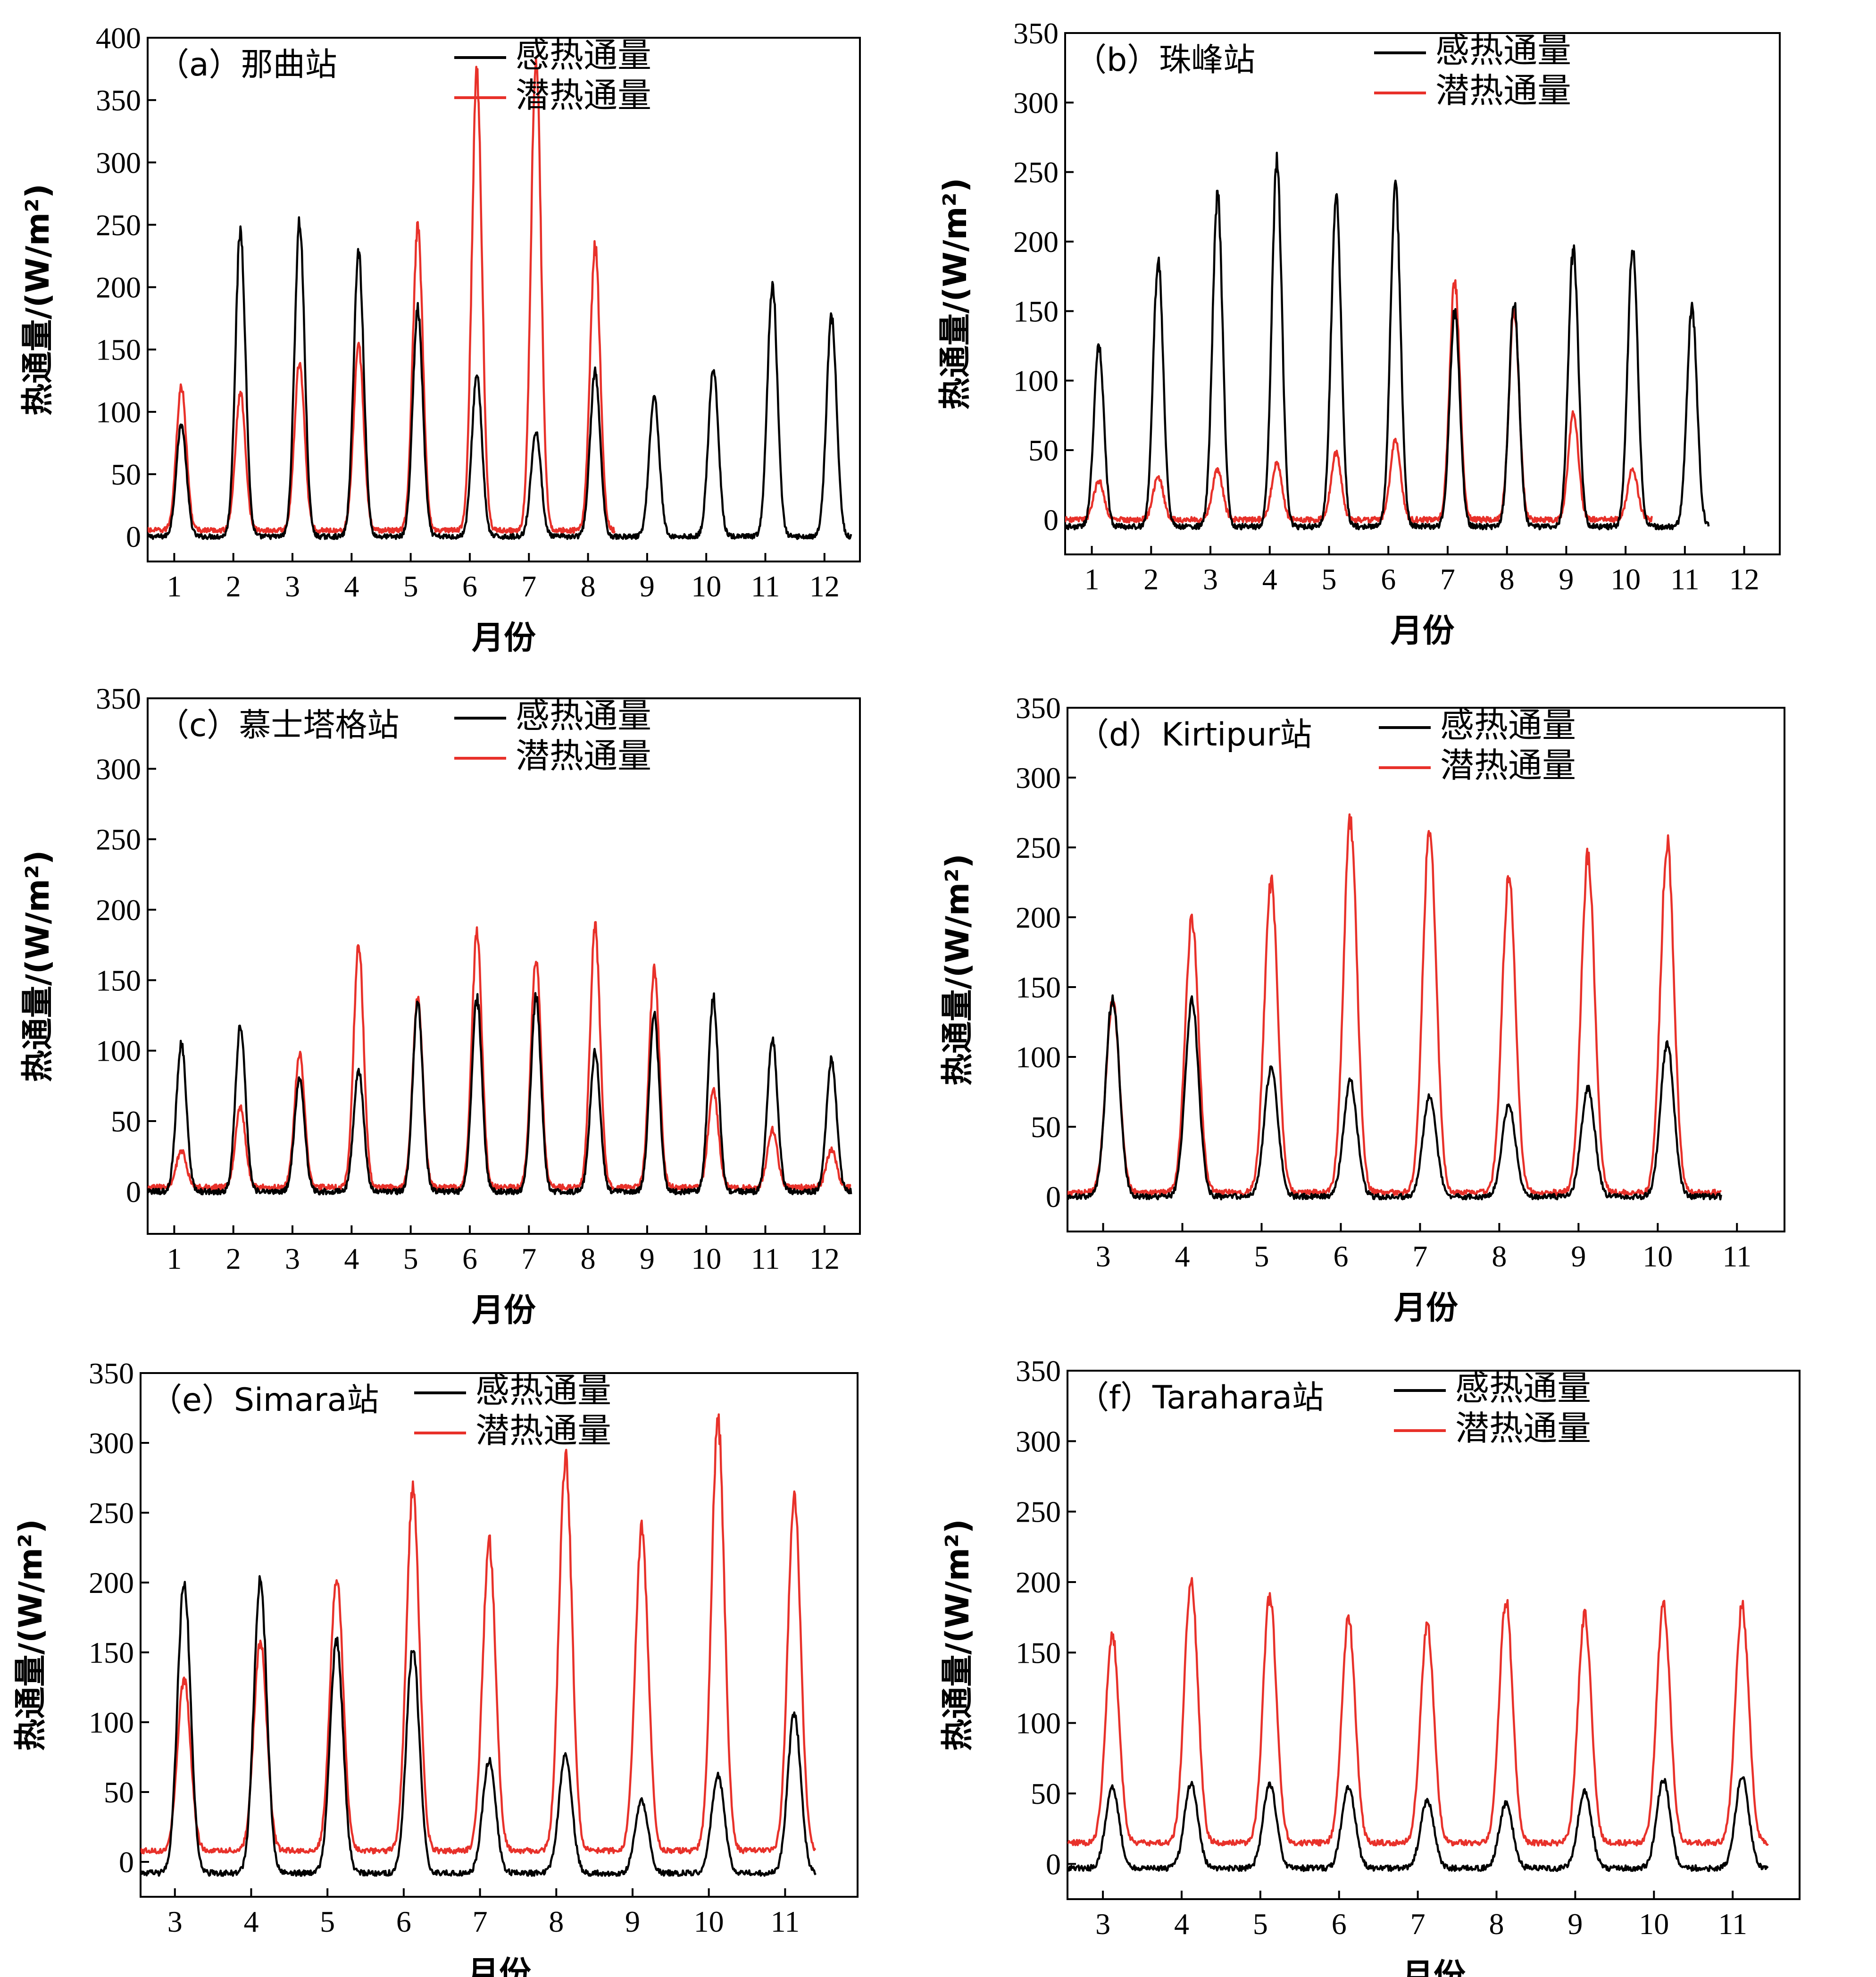  What do you see at coordinates (265, 1401) in the screenshot?
I see `panel-title: （e）Simara站` at bounding box center [265, 1401].